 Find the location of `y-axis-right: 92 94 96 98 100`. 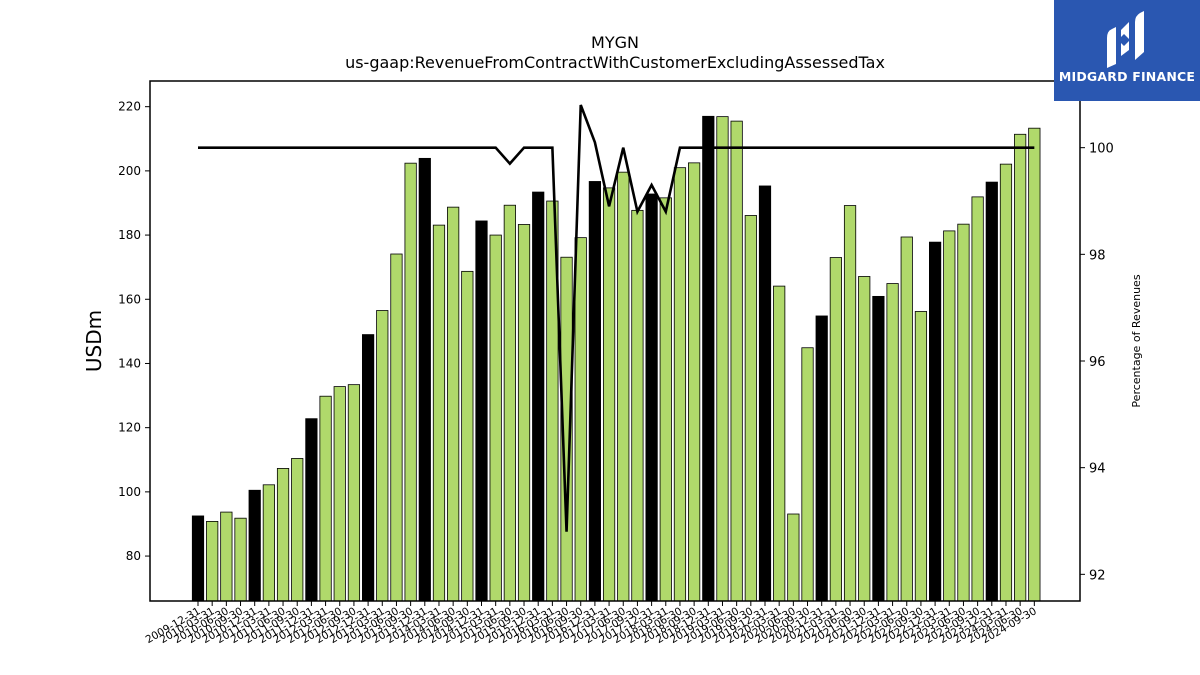

y-axis-right: 92 94 96 98 100 is located at coordinates (1097, 362).